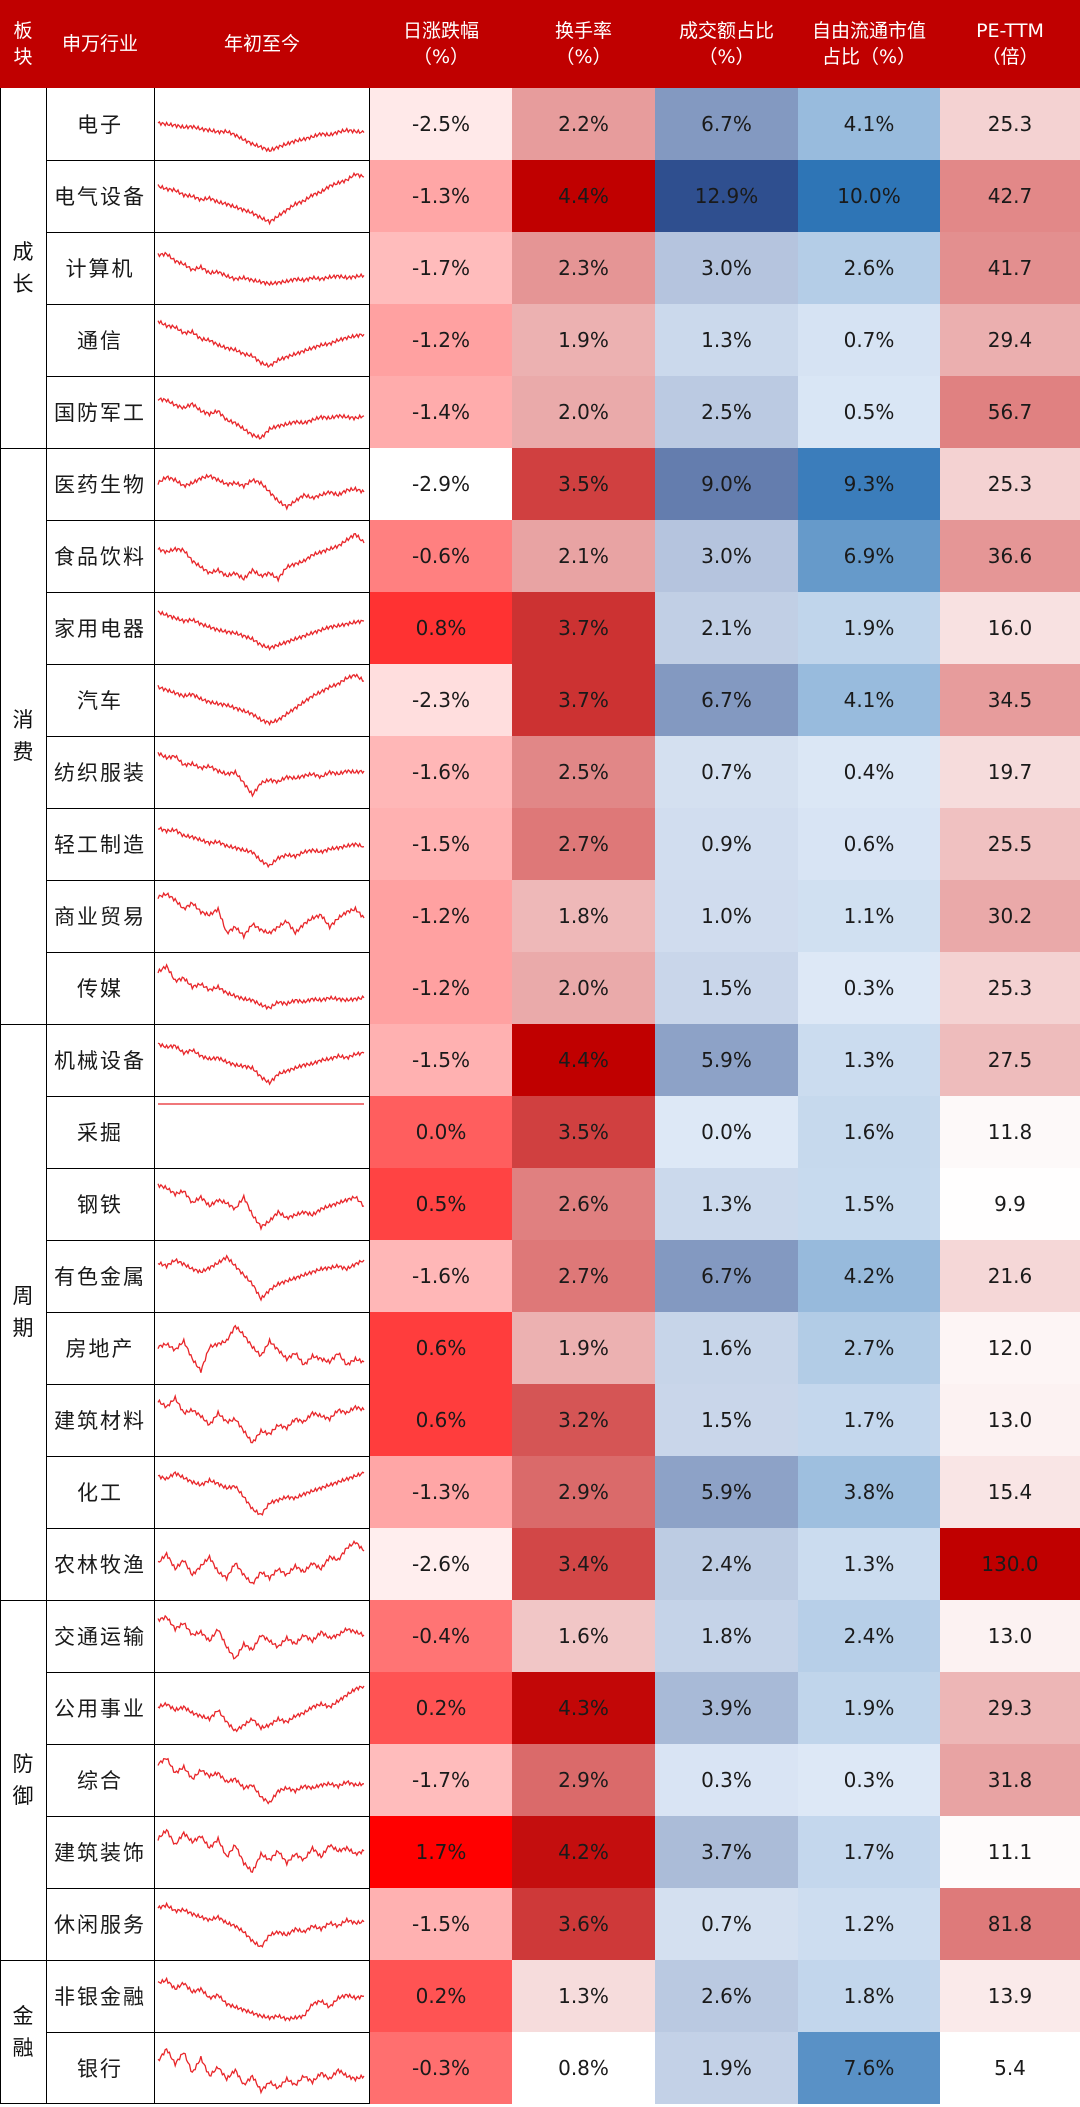  Describe the element at coordinates (100, 1493) in the screenshot. I see `industry-name-cell: 化工` at that location.